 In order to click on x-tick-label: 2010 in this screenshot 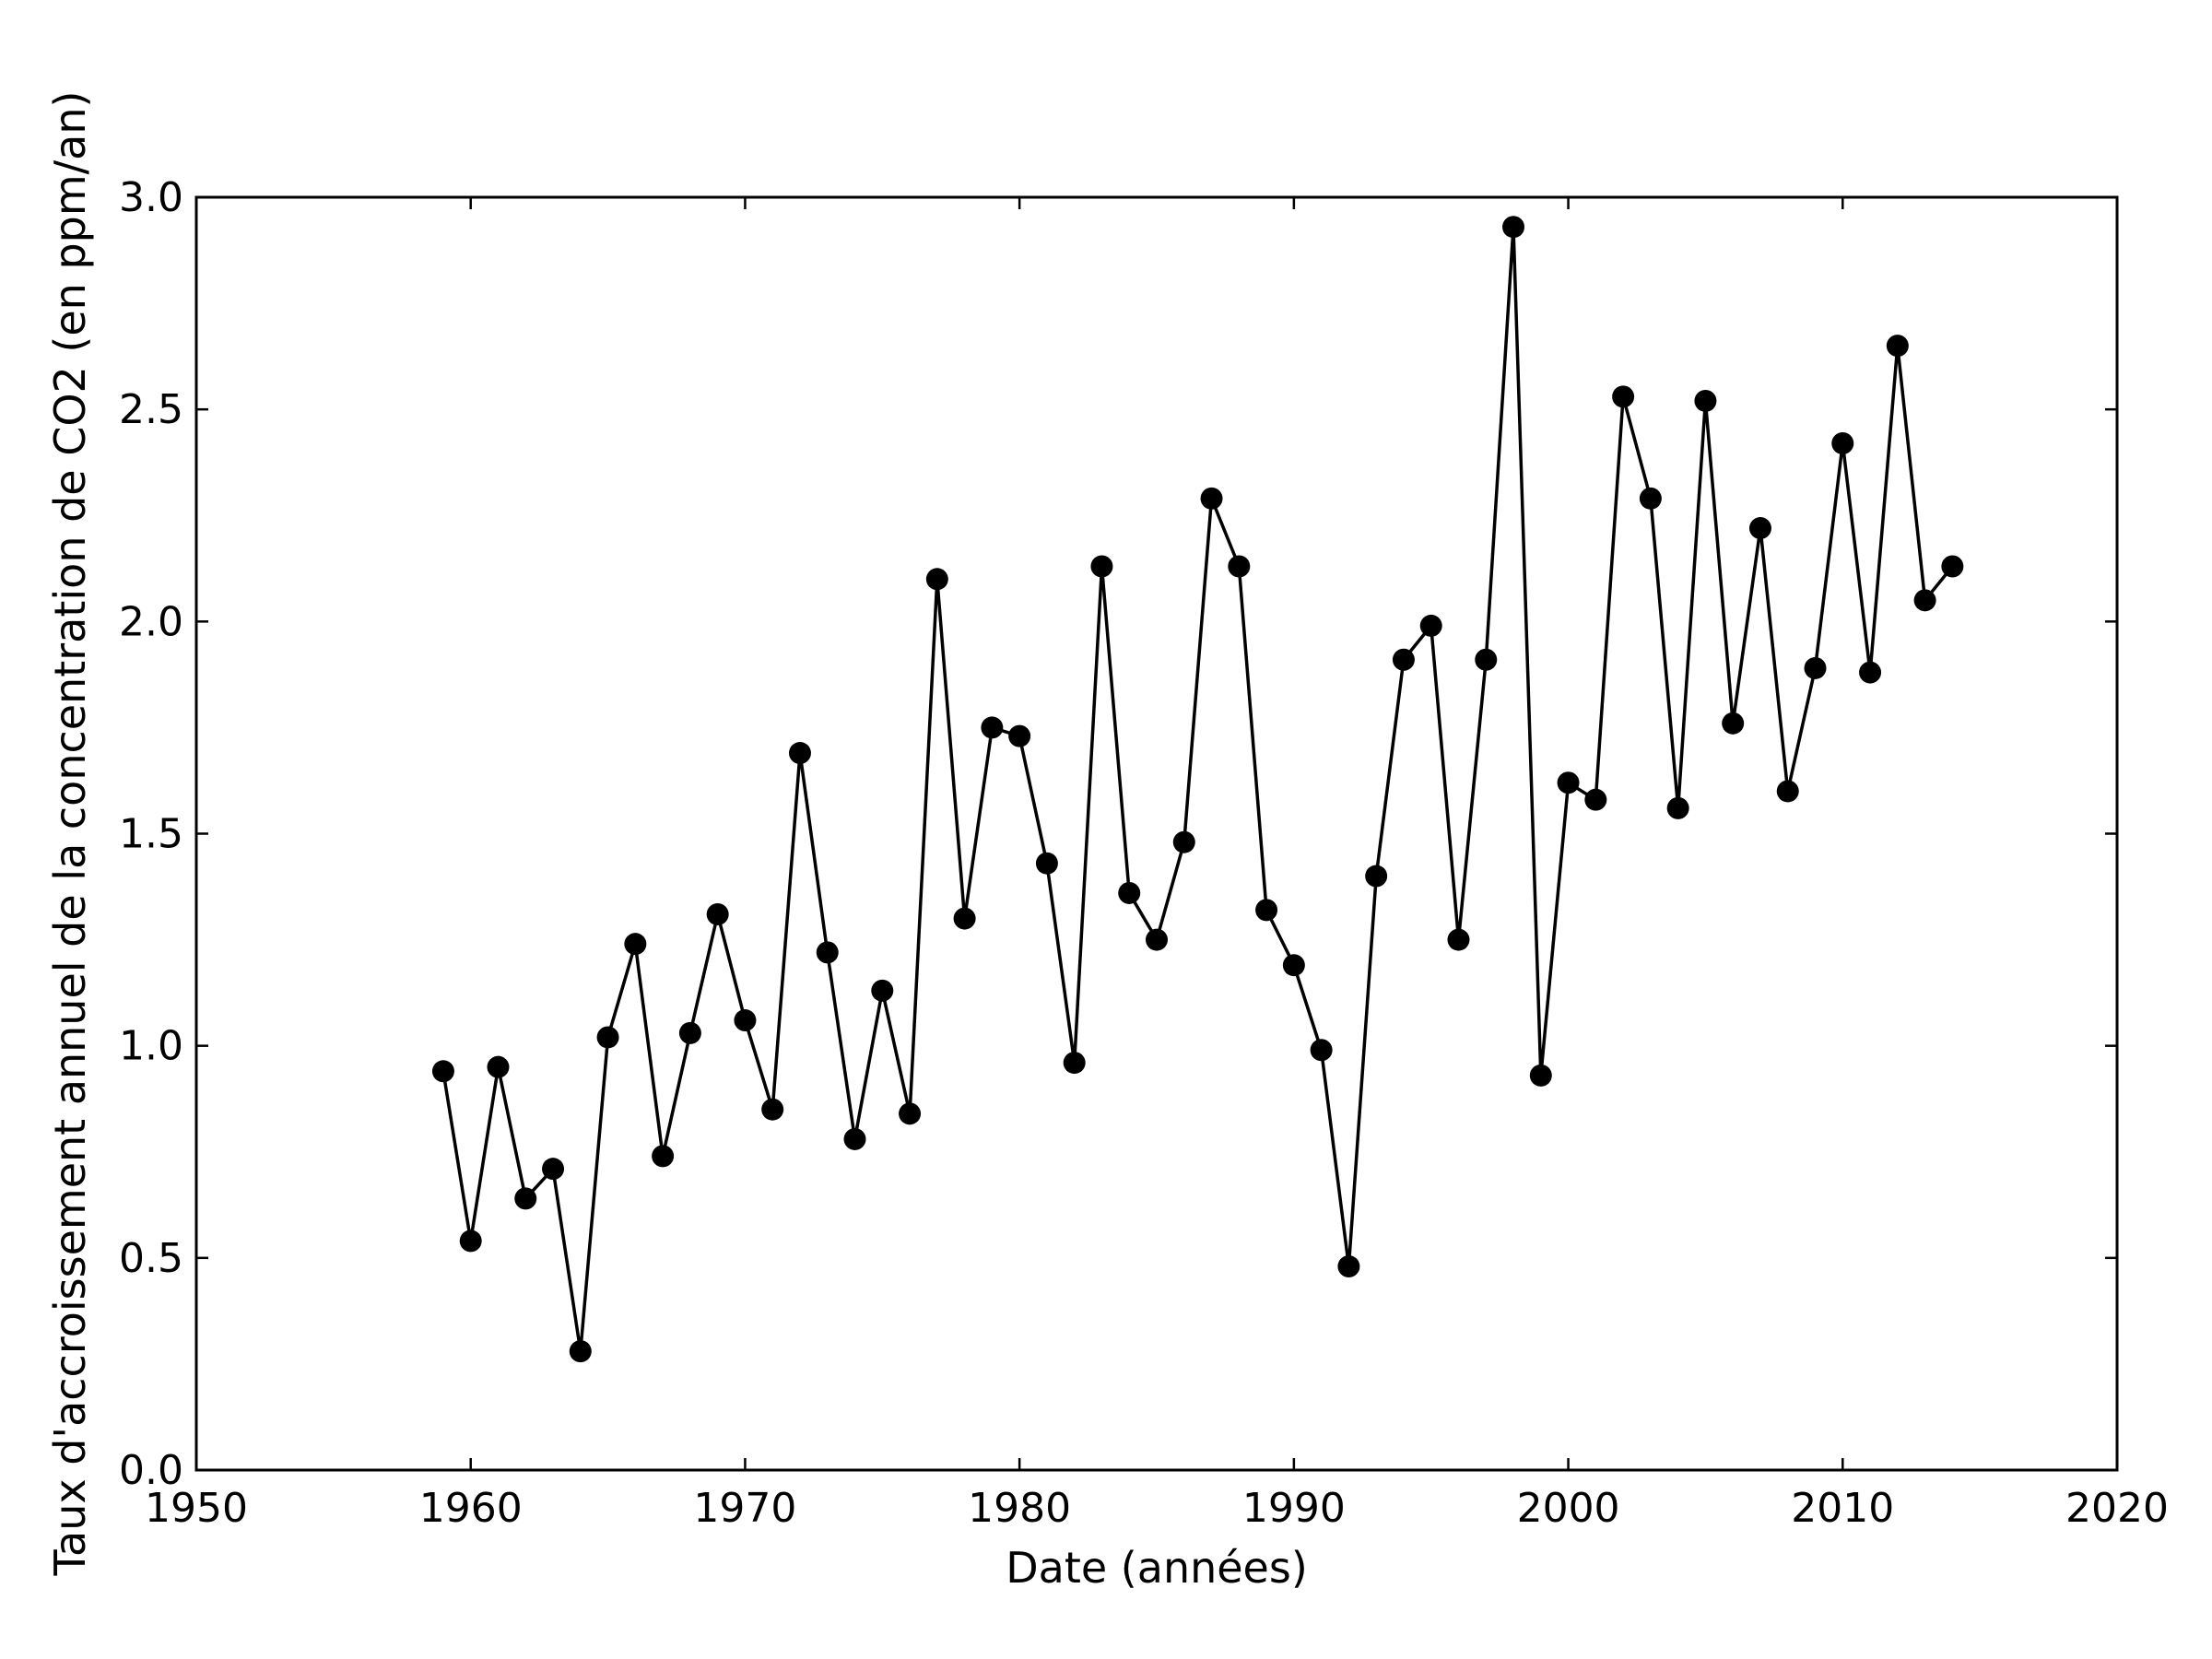, I will do `click(1842, 1508)`.